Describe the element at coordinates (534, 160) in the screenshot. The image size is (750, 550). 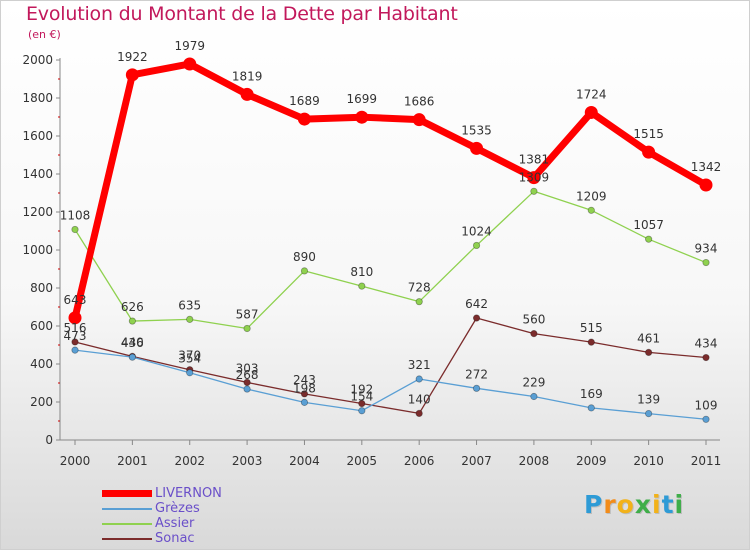
I see `data-label-livernon: 1381` at that location.